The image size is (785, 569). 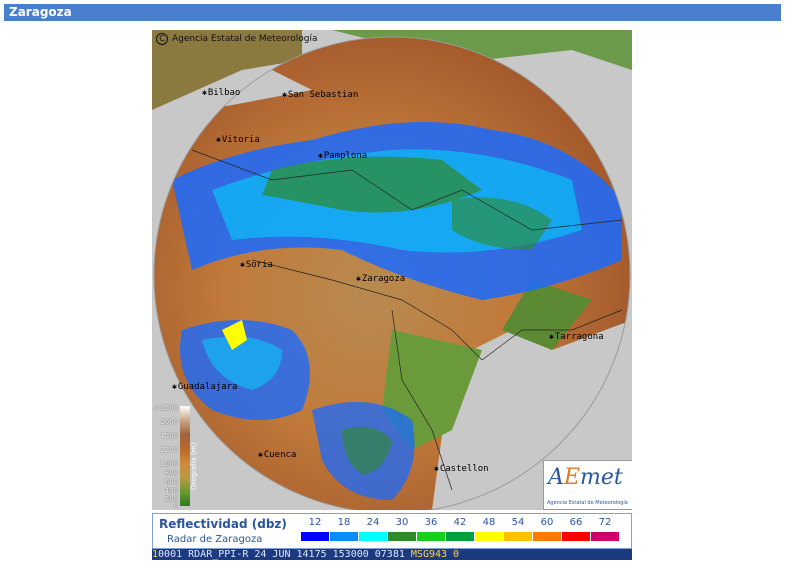 What do you see at coordinates (605, 529) in the screenshot?
I see `legend-bin: 72` at bounding box center [605, 529].